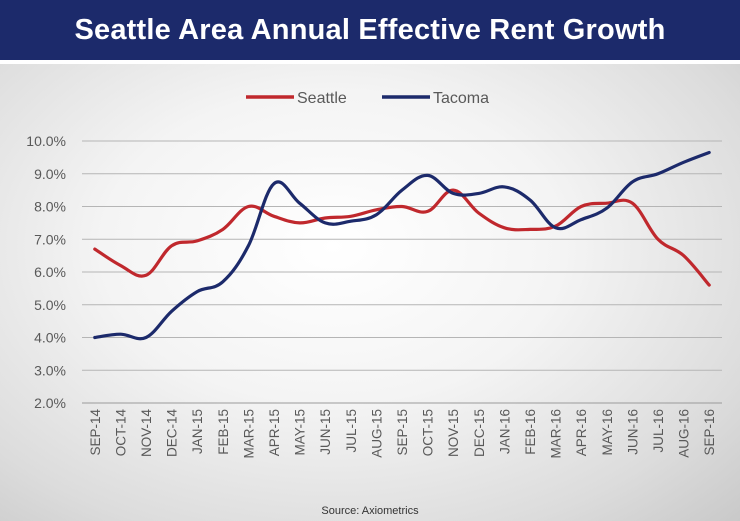  I want to click on x-tick-label: DEC-14, so click(172, 433).